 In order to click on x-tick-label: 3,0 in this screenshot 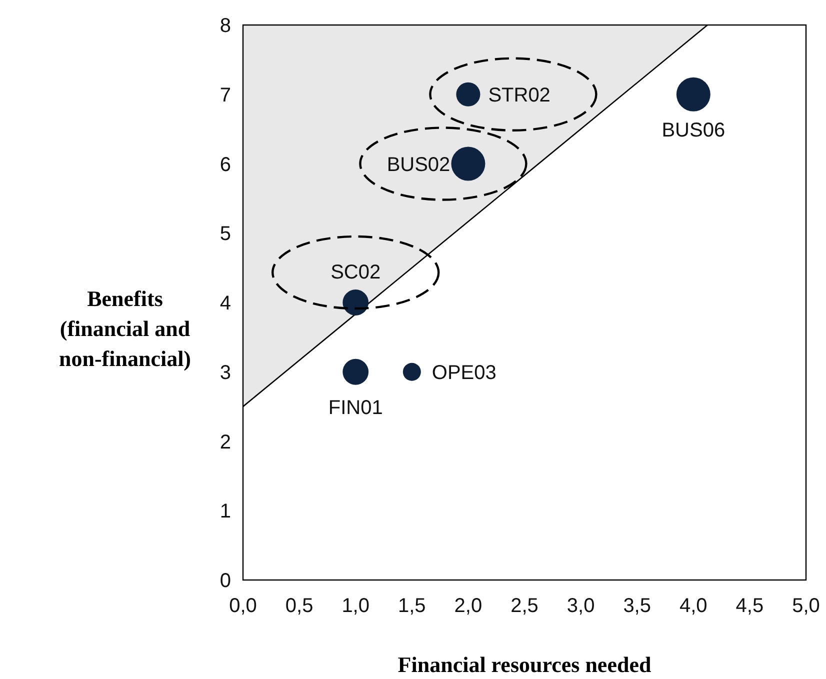, I will do `click(580, 606)`.